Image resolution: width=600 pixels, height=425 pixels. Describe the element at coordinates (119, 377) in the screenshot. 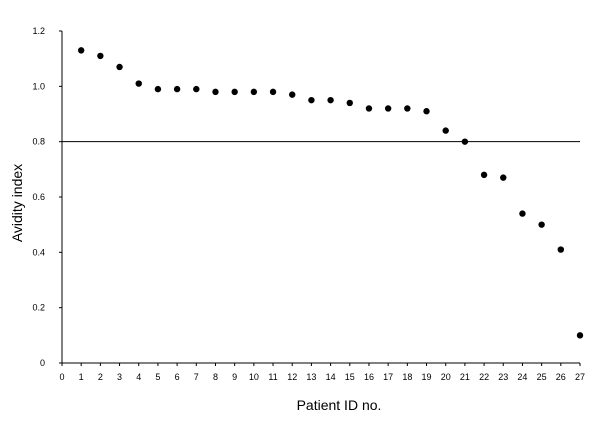

I see `x-tick-label: 3` at that location.